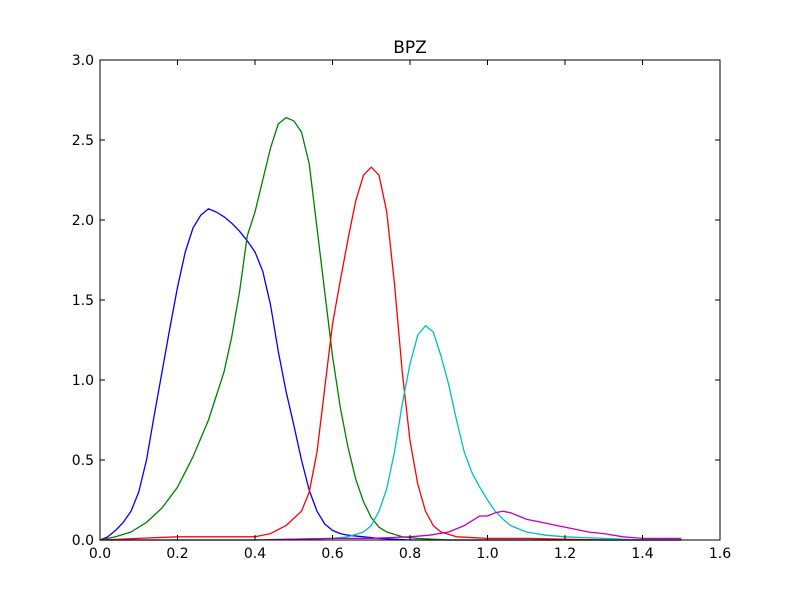 The image size is (800, 600). What do you see at coordinates (255, 554) in the screenshot?
I see `x-tick-label: 0.4` at bounding box center [255, 554].